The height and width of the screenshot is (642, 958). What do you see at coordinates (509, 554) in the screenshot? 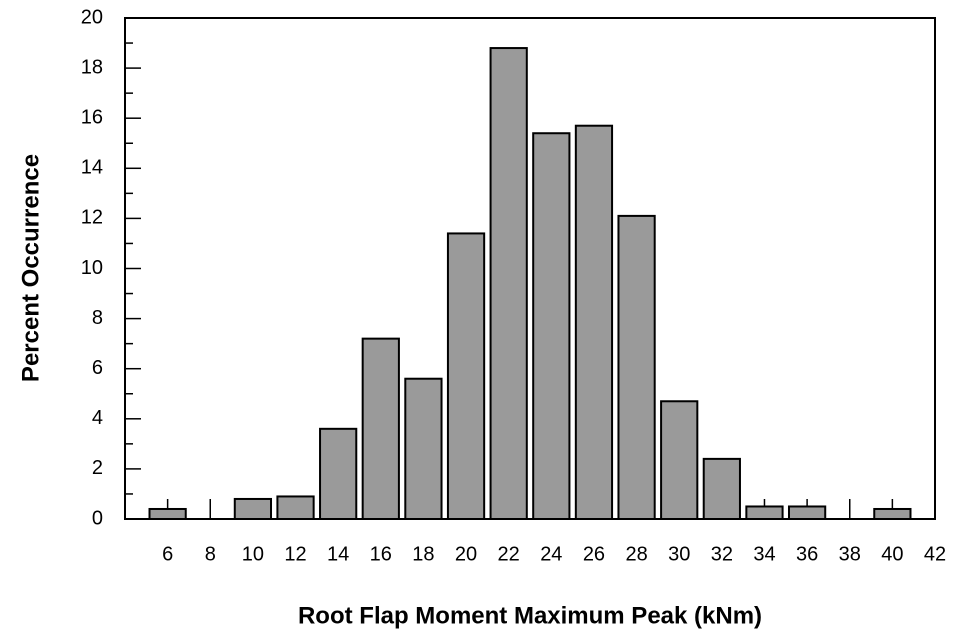
I see `x-tick-label: 22` at bounding box center [509, 554].